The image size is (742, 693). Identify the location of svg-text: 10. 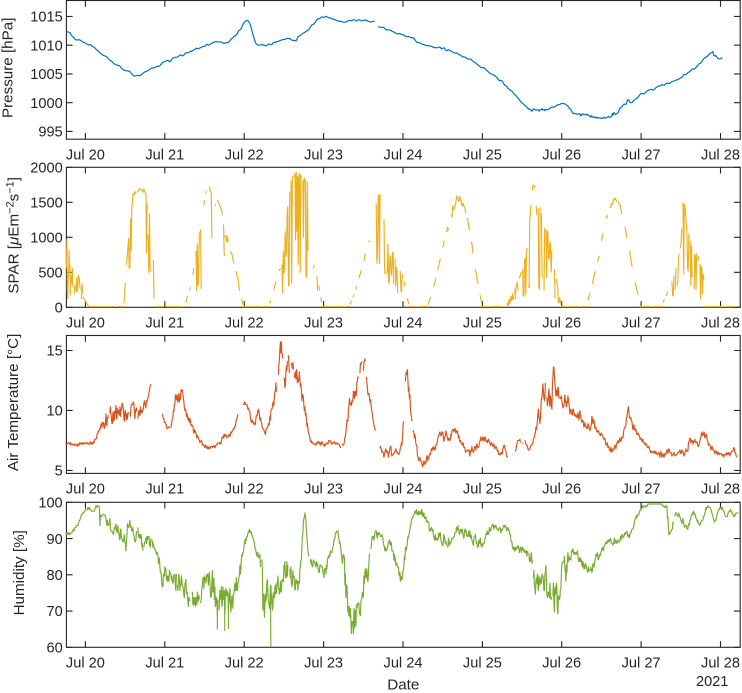
(54, 412).